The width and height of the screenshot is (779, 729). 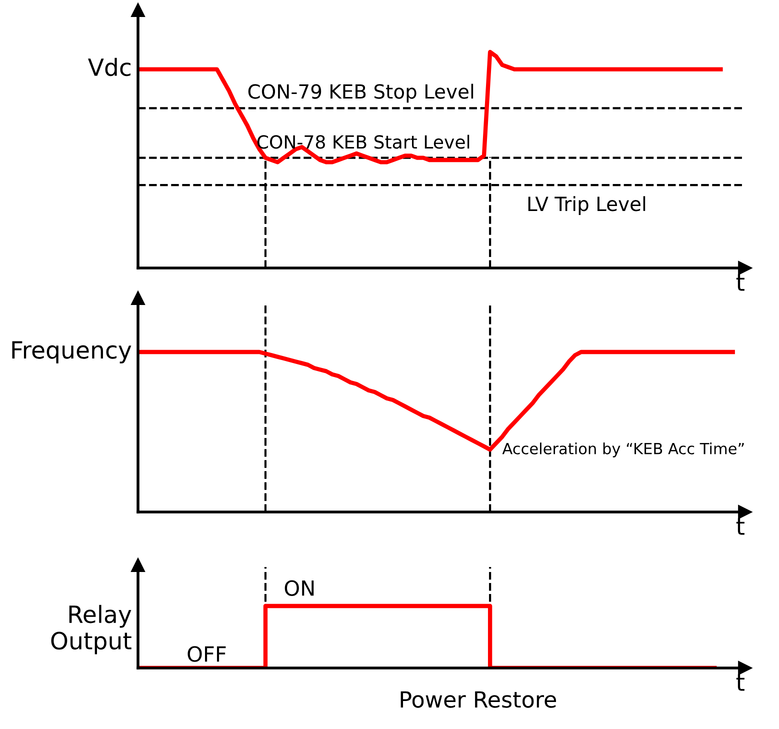 I want to click on text: ON, so click(x=299, y=588).